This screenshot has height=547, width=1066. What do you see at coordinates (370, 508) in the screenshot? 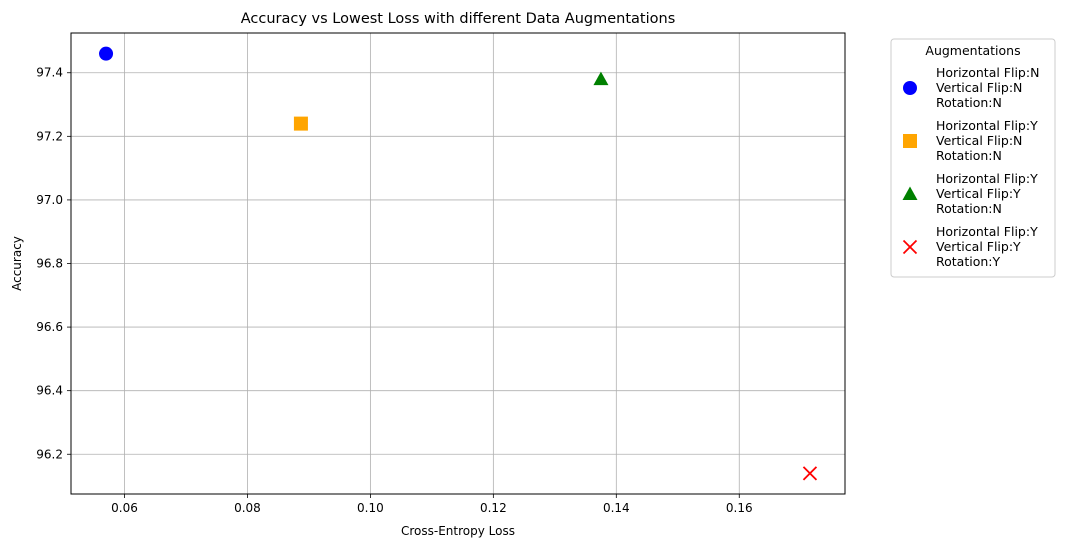
I see `x-tick-label: 0.10` at bounding box center [370, 508].